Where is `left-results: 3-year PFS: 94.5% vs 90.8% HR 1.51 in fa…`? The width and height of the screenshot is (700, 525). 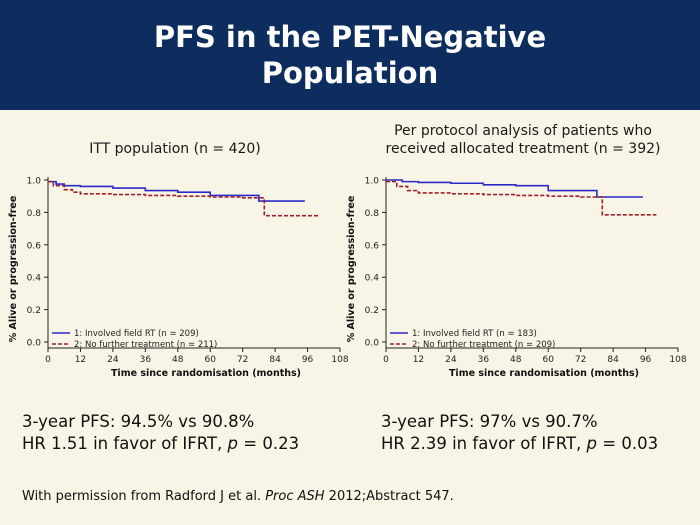 left-results: 3-year PFS: 94.5% vs 90.8% HR 1.51 in fa… is located at coordinates (160, 433).